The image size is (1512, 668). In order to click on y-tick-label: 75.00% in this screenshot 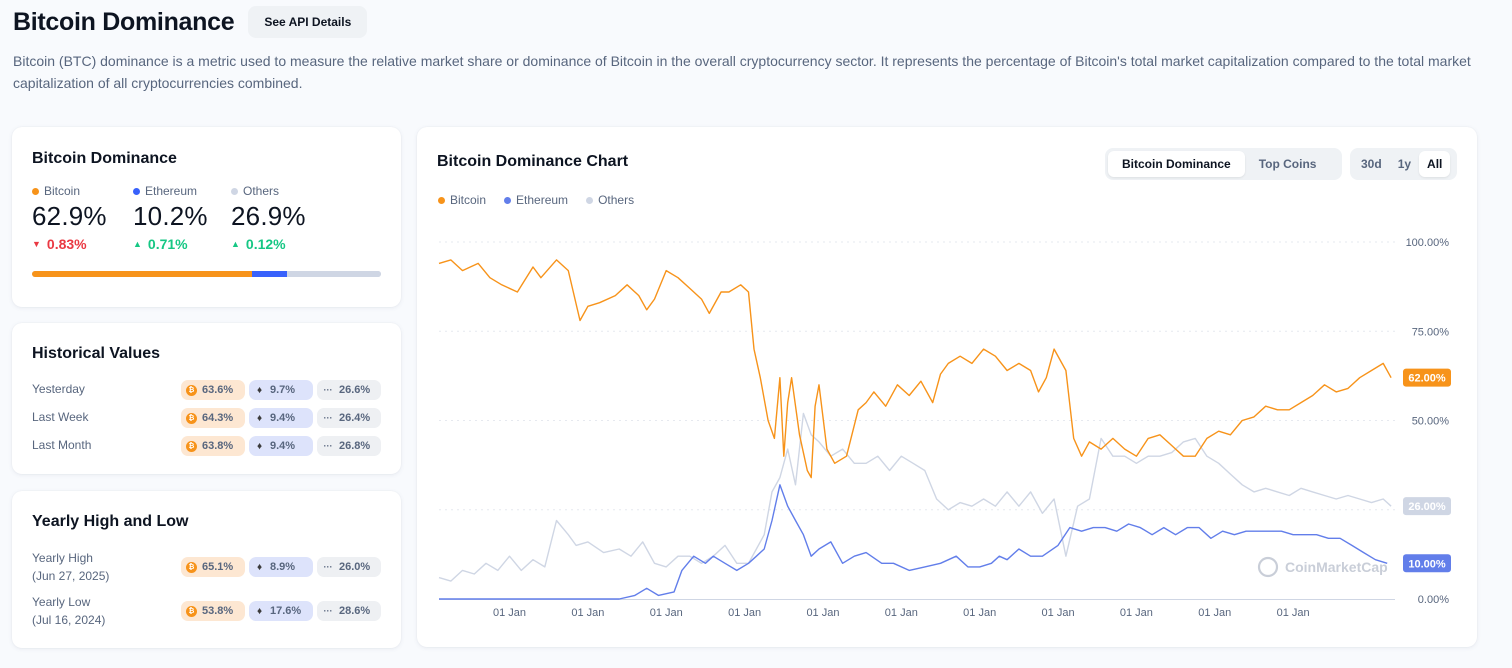, I will do `click(1431, 332)`.